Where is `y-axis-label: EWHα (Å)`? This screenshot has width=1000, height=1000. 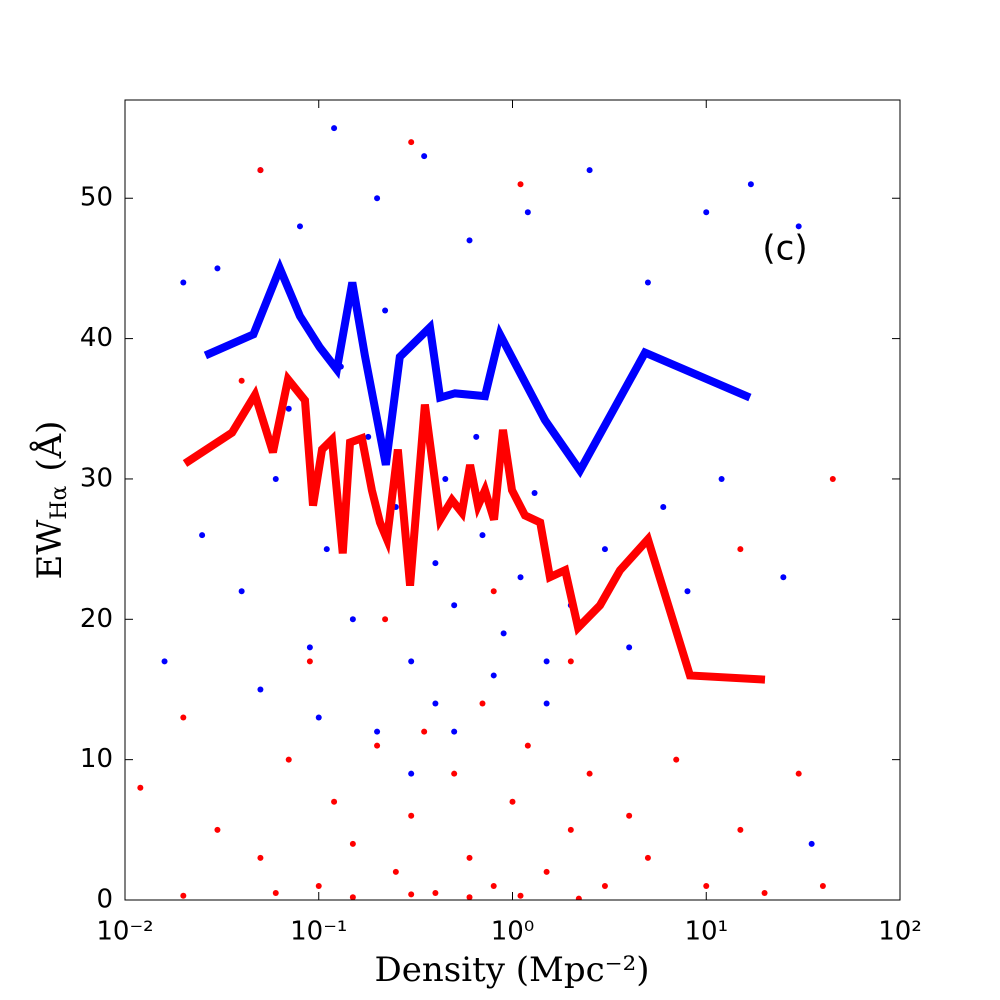
y-axis-label: EWHα (Å) is located at coordinates (50, 500).